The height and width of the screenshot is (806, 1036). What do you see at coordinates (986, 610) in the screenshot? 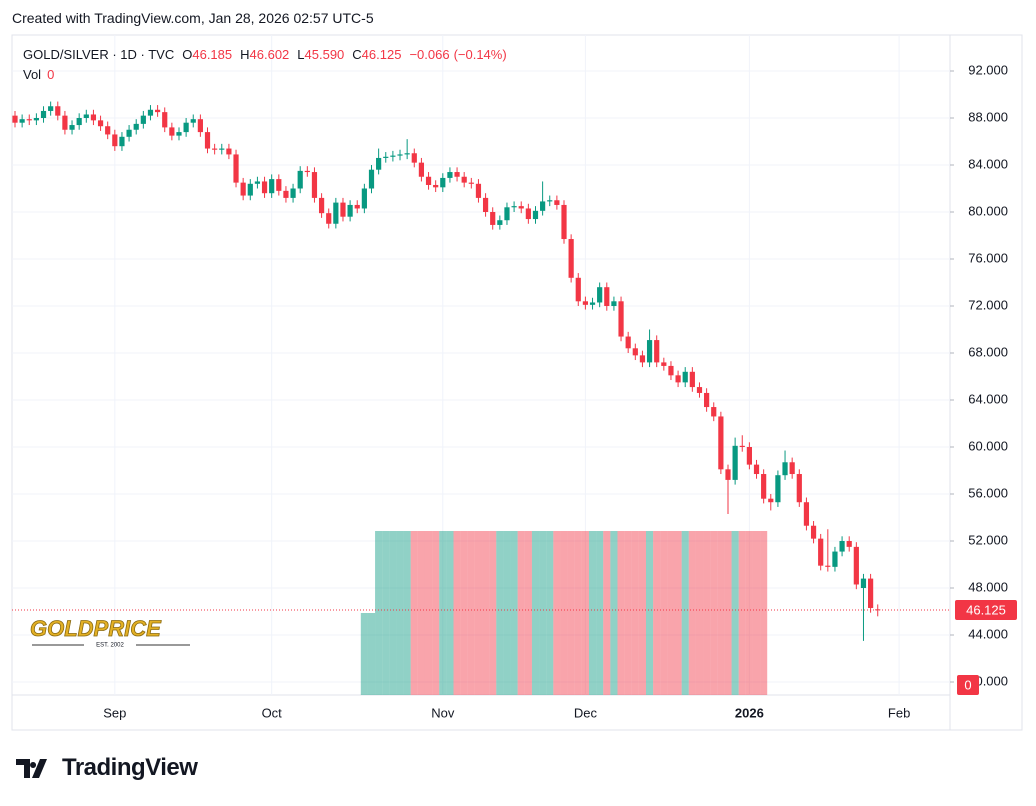
I see `last-price-badge` at bounding box center [986, 610].